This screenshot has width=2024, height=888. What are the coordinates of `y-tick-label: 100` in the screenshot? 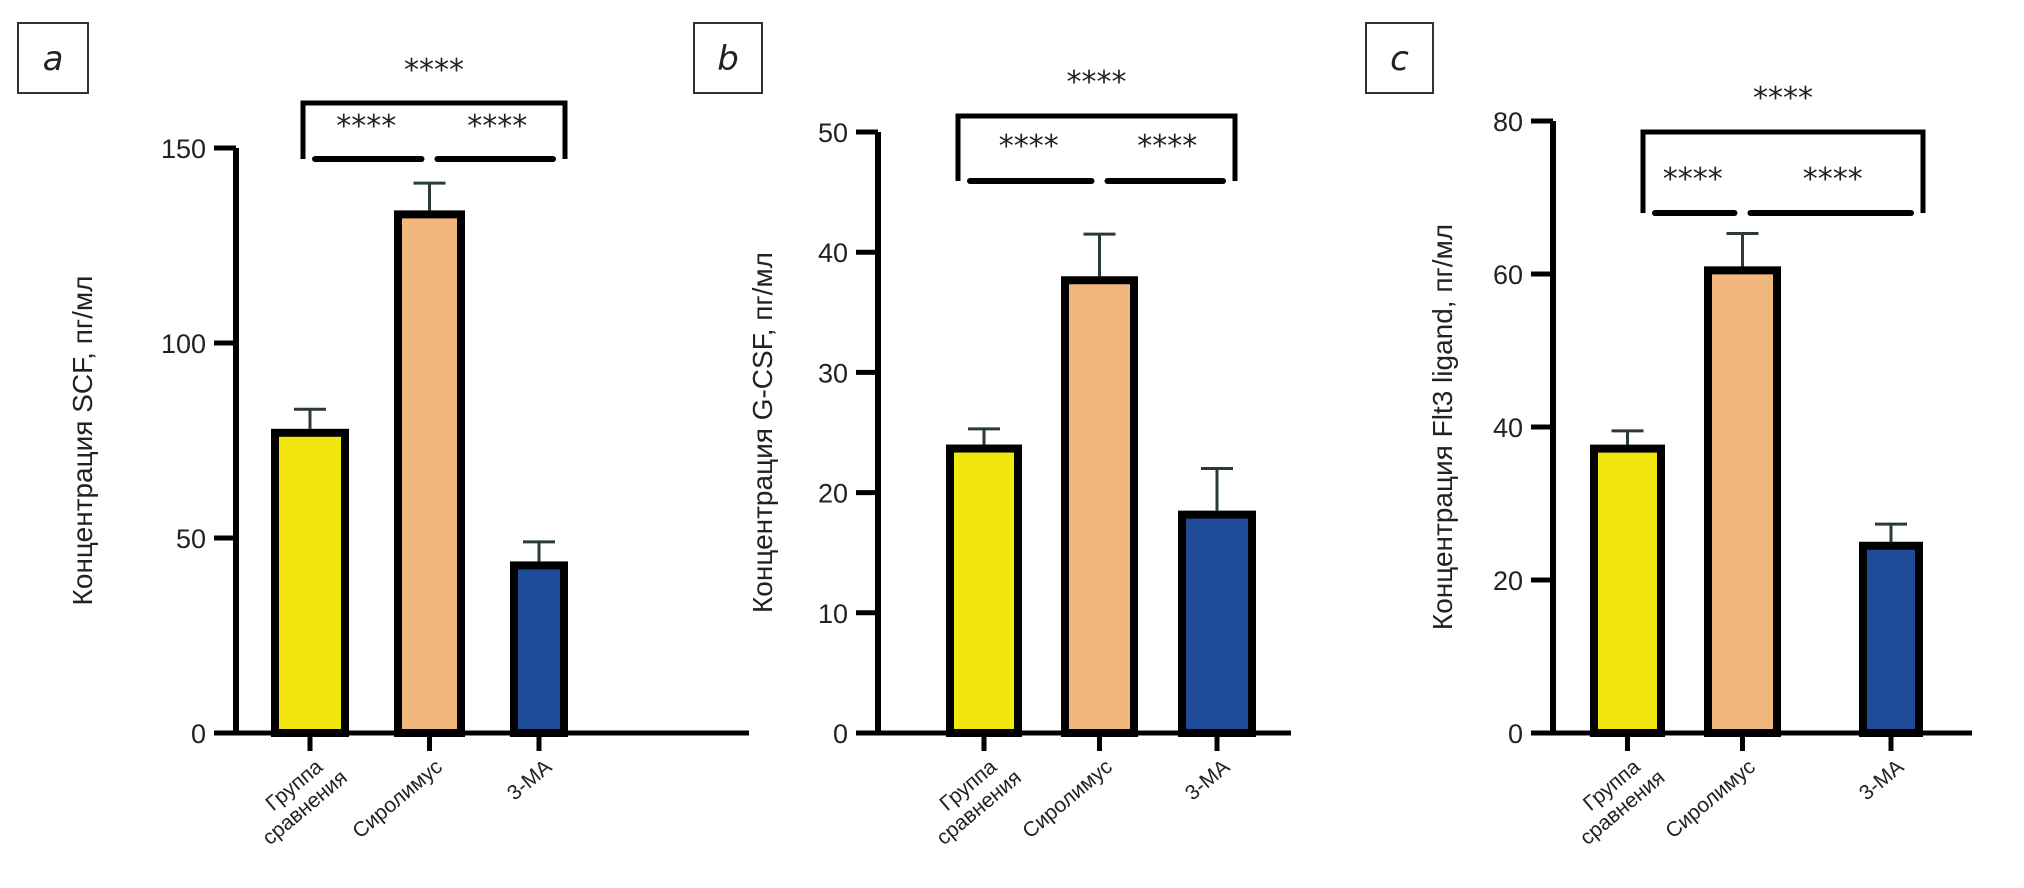 It's located at (183, 344).